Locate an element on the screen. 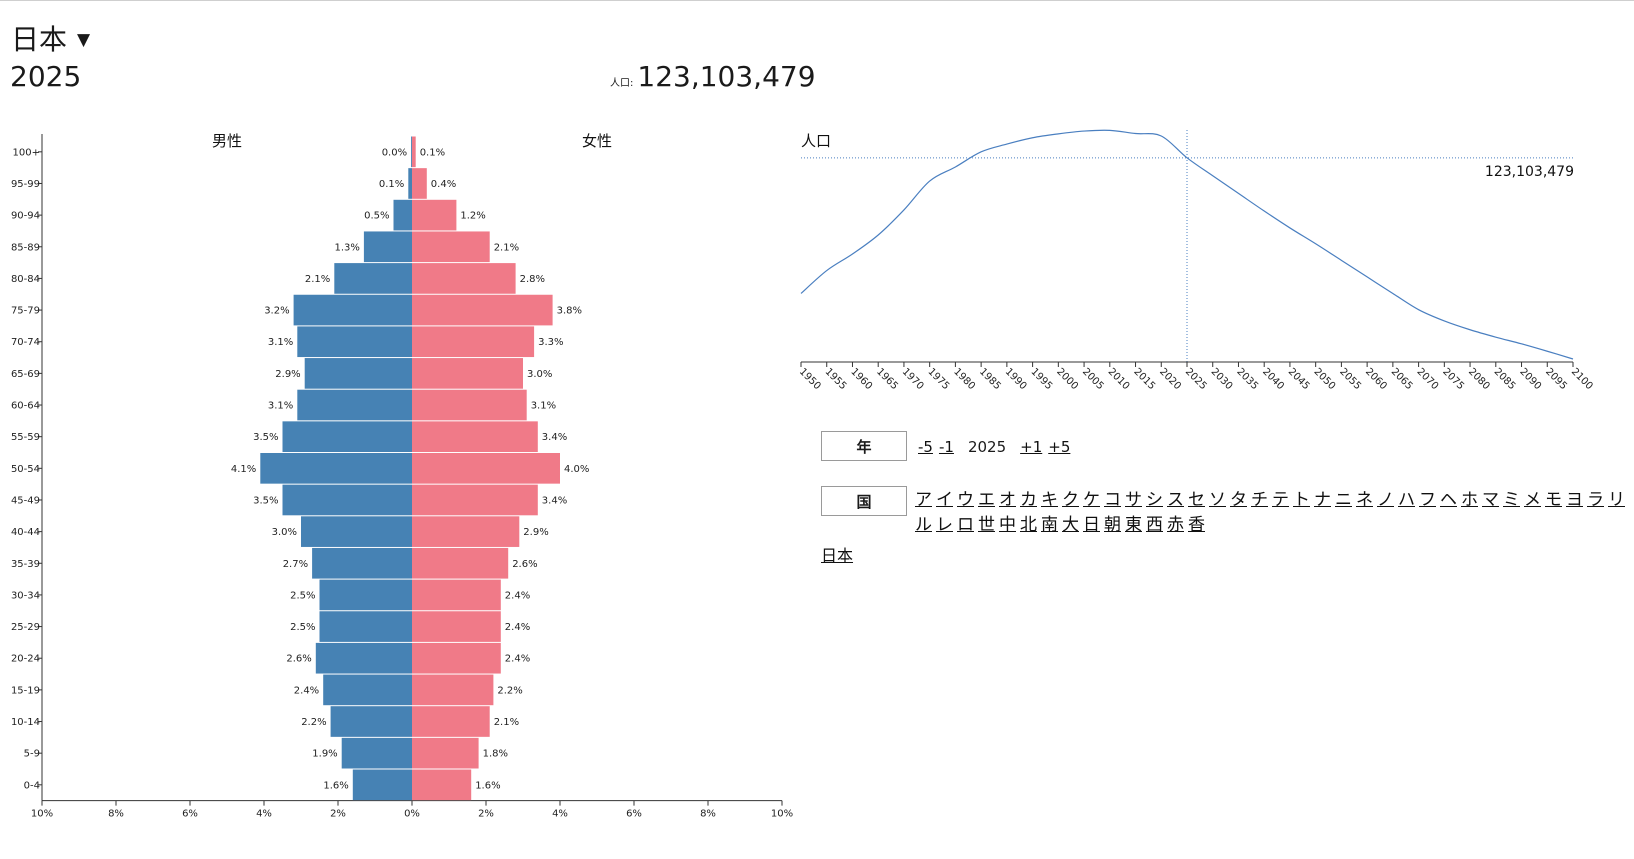 This screenshot has width=1634, height=859. age-group-label: 60-64 is located at coordinates (25, 406).